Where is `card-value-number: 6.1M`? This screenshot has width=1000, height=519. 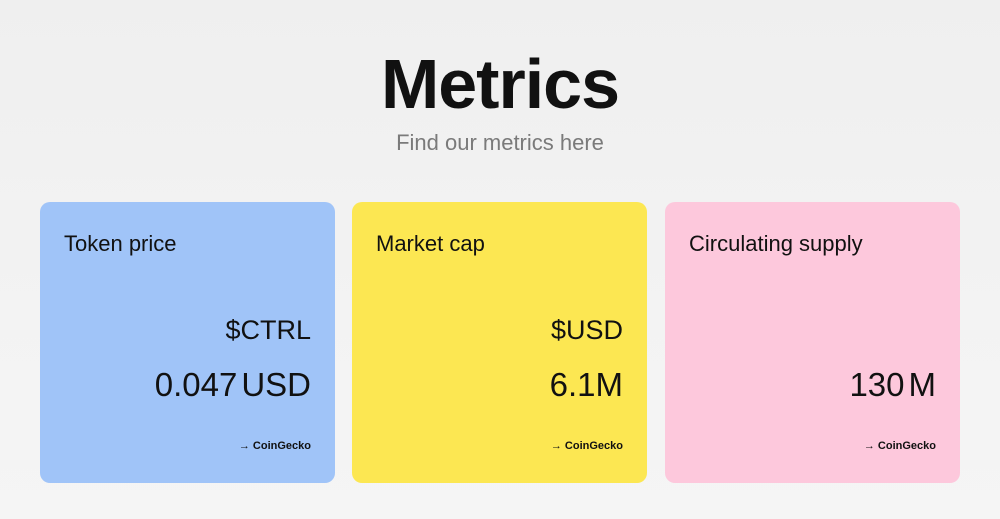 card-value-number: 6.1M is located at coordinates (586, 384).